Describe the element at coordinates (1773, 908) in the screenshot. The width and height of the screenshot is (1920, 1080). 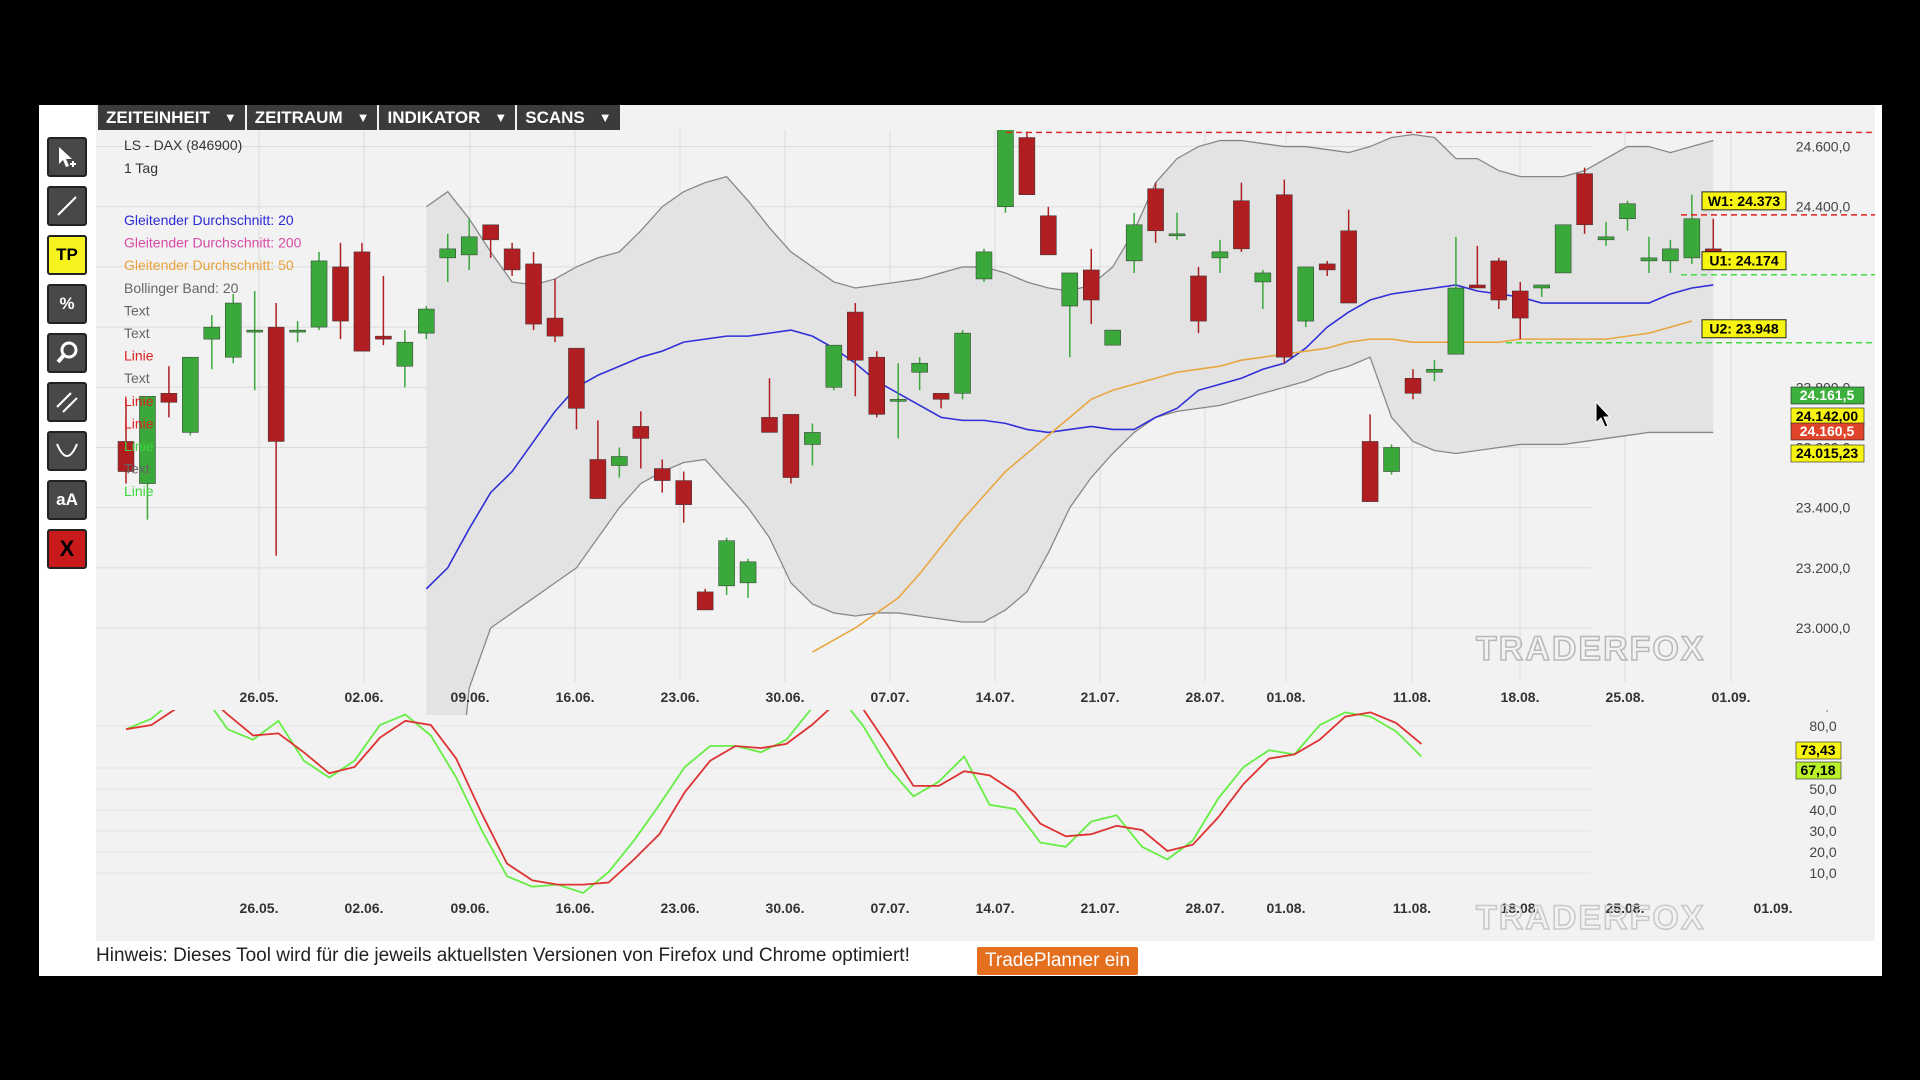
I see `osc-date-label: 01.09.` at that location.